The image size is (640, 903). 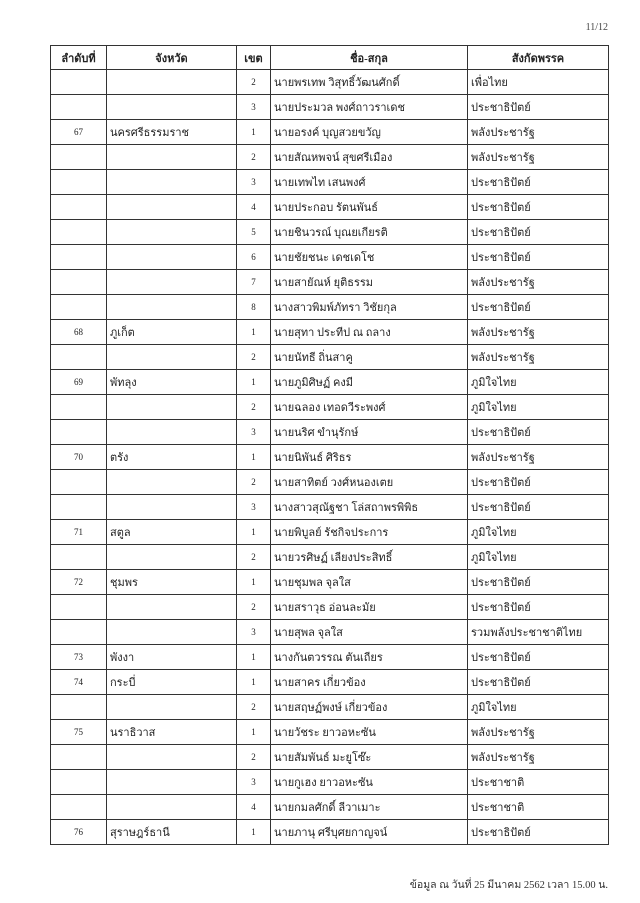 What do you see at coordinates (171, 57) in the screenshot?
I see `header-province: จังหวัด` at bounding box center [171, 57].